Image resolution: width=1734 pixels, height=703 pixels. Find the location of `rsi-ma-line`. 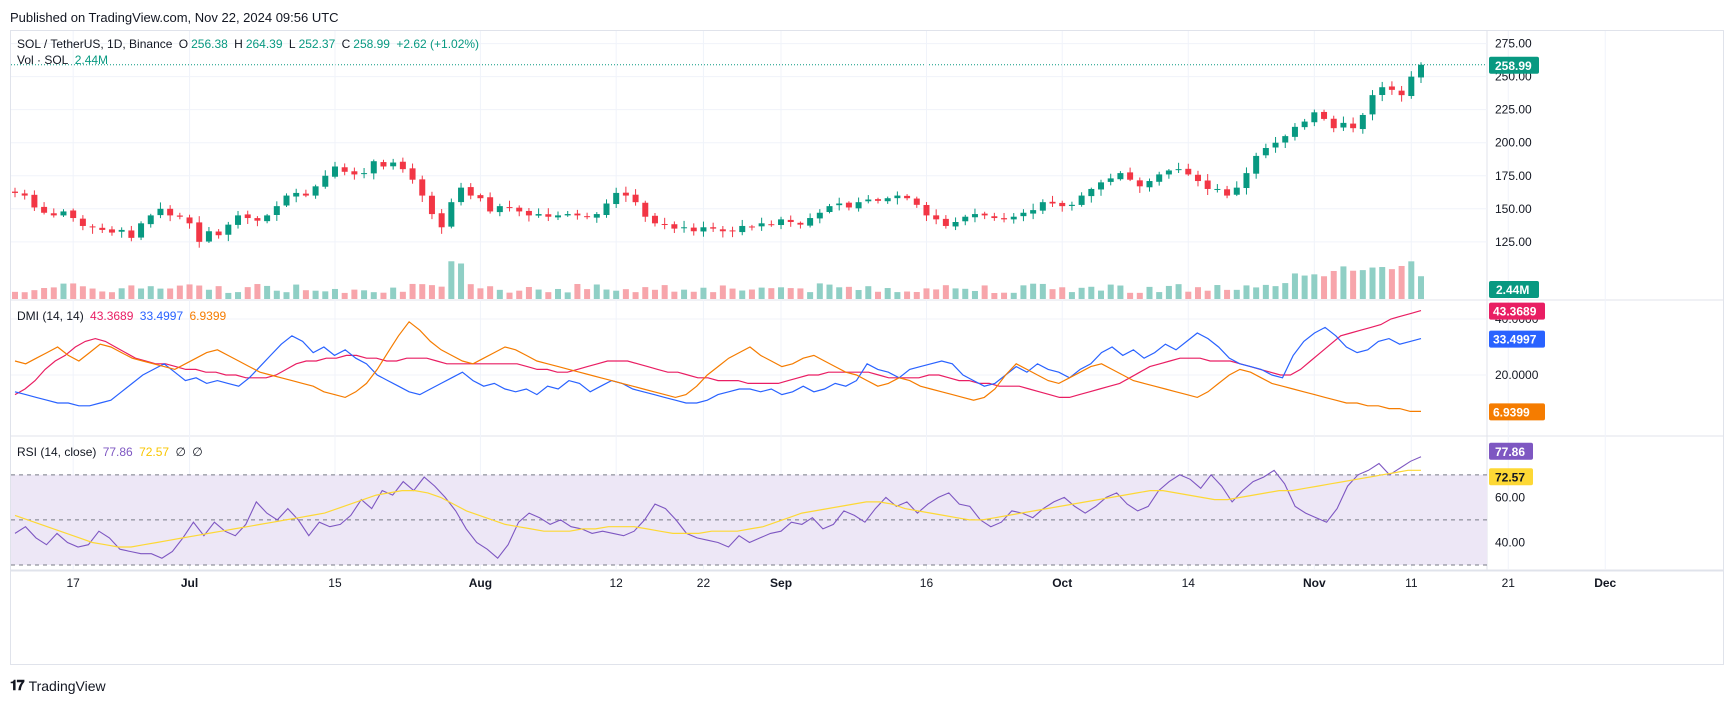

rsi-ma-line is located at coordinates (717, 508).